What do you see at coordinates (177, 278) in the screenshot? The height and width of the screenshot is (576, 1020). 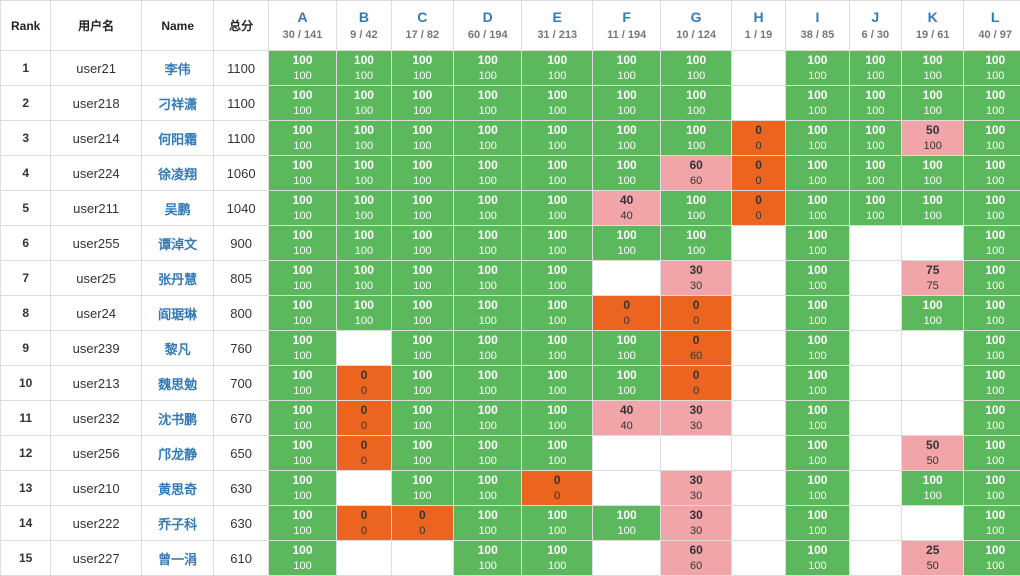 I see `user-name-link: 张丹慧` at bounding box center [177, 278].